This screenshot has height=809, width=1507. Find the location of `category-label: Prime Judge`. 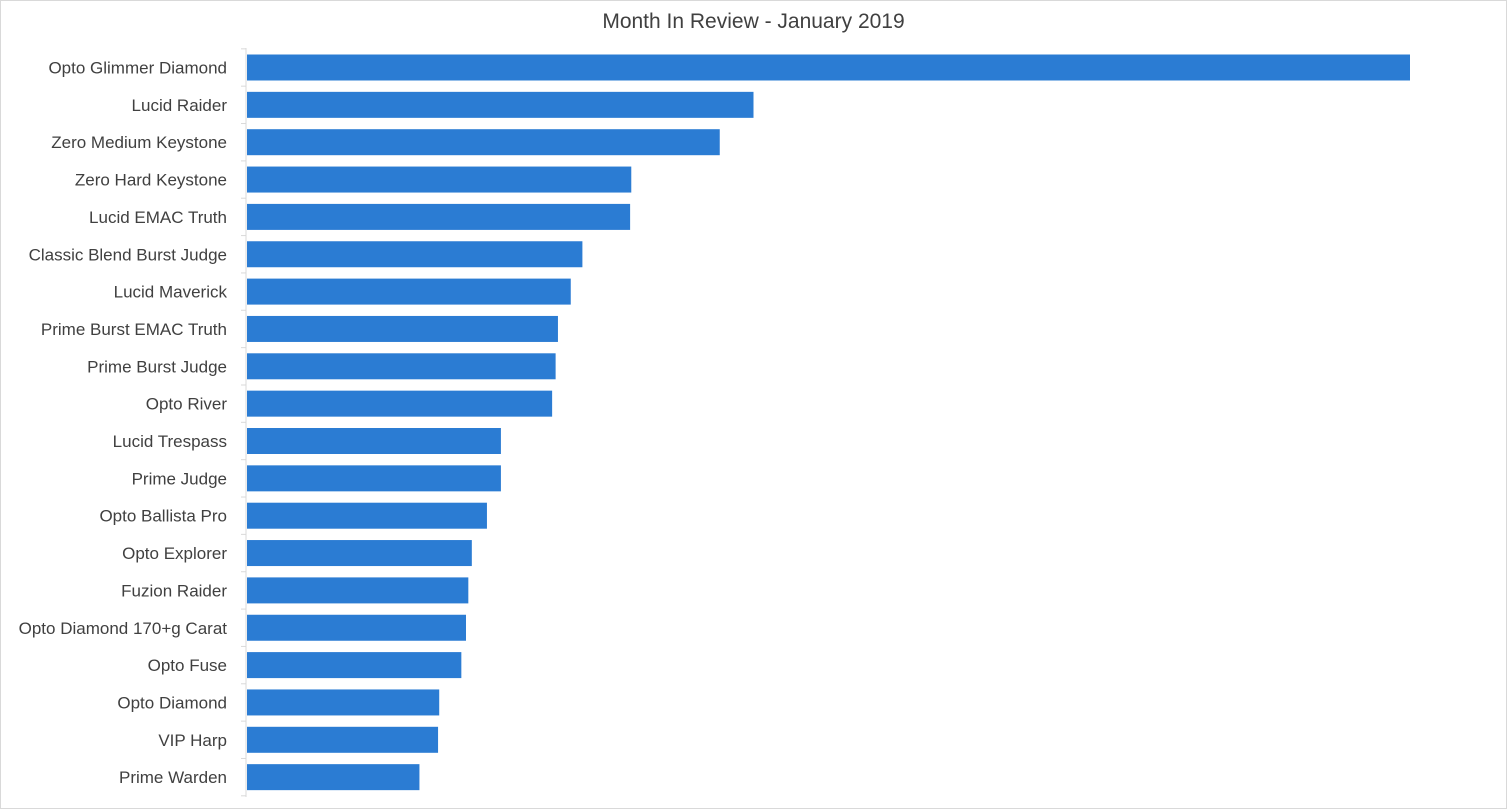

category-label: Prime Judge is located at coordinates (179, 478).